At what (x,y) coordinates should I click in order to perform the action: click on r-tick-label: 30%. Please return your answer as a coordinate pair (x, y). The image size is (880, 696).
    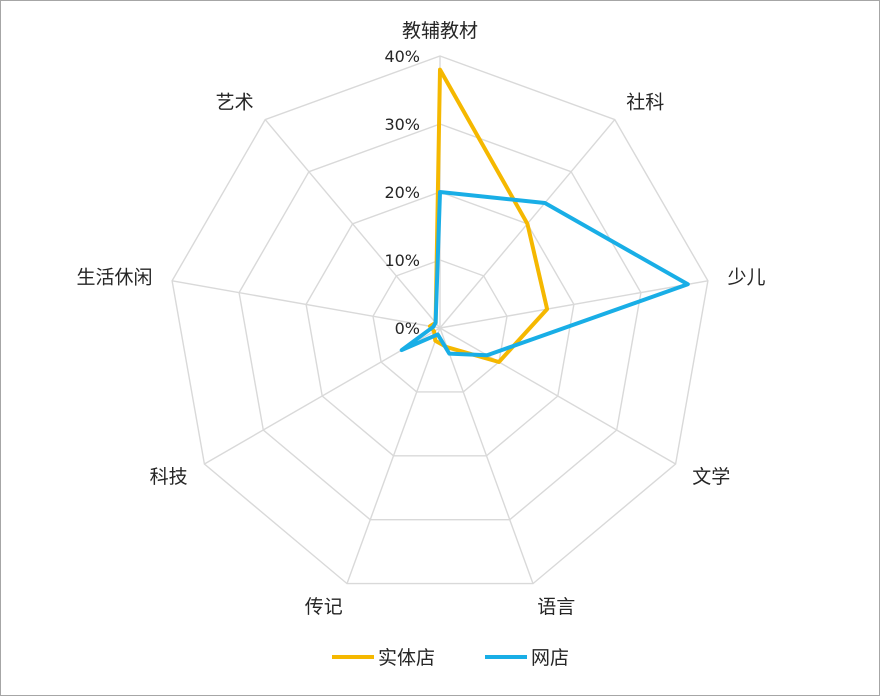
    Looking at the image, I should click on (402, 124).